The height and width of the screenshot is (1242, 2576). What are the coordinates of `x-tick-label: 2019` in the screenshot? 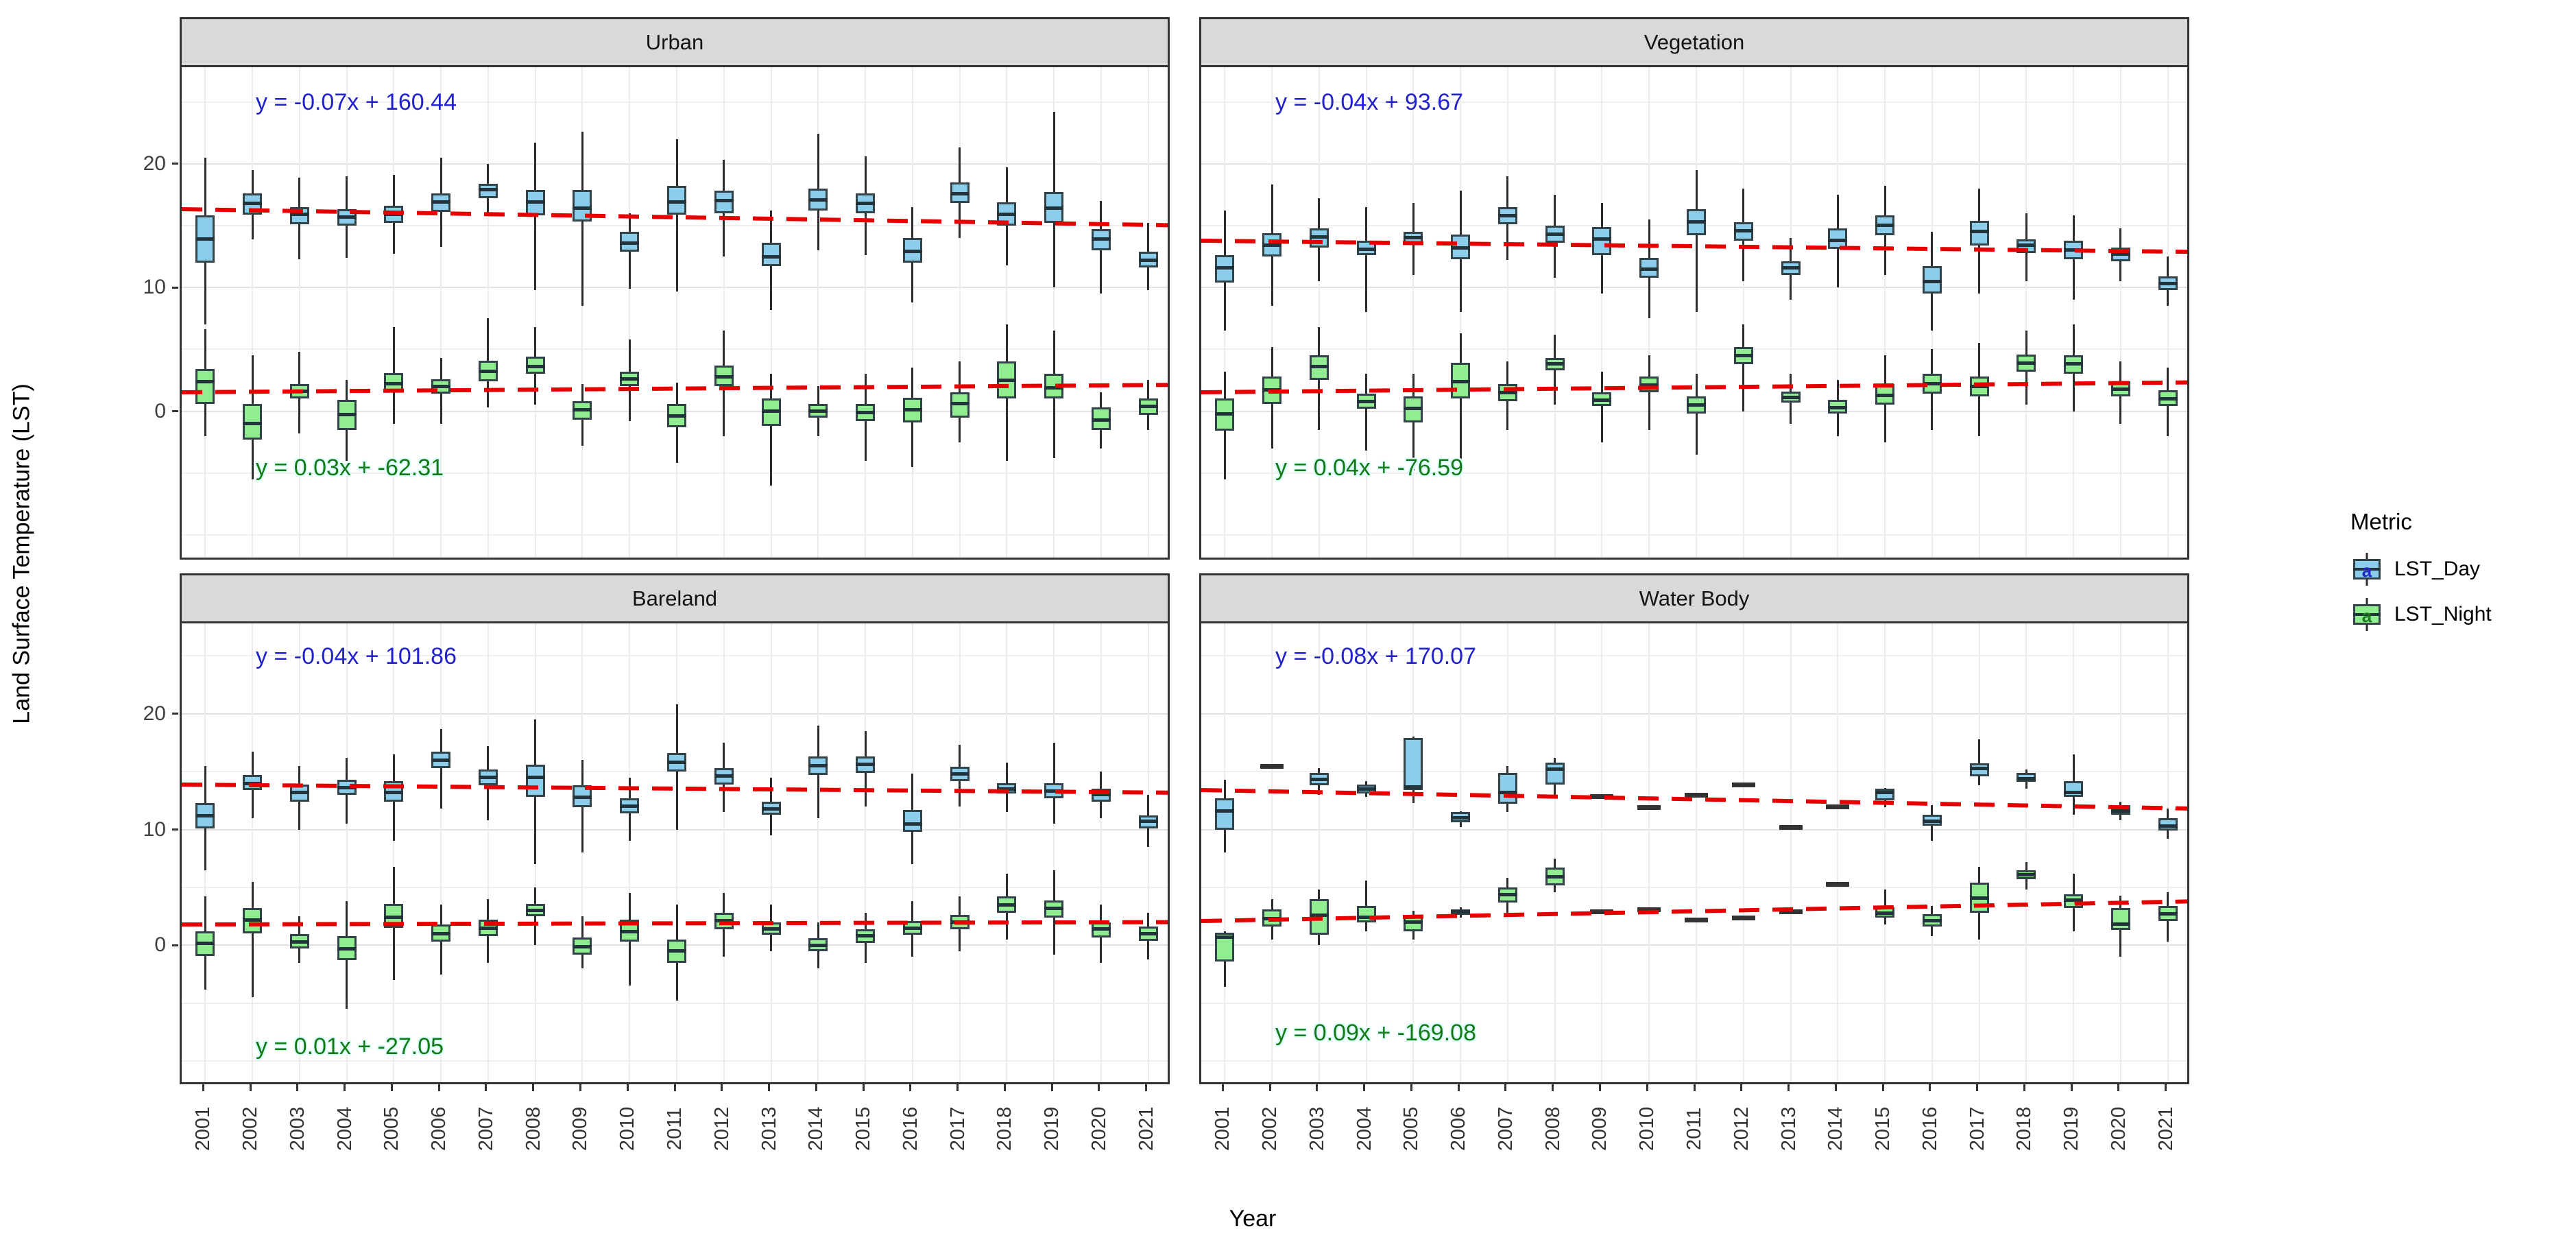 It's located at (1052, 1128).